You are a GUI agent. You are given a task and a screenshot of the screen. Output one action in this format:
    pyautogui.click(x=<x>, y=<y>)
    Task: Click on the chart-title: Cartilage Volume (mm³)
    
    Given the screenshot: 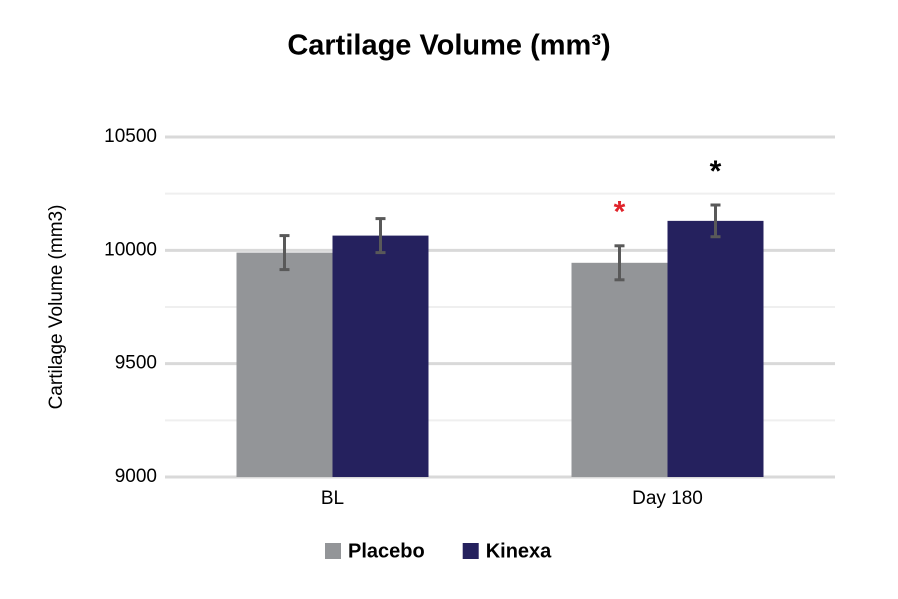 What is the action you would take?
    pyautogui.click(x=448, y=46)
    